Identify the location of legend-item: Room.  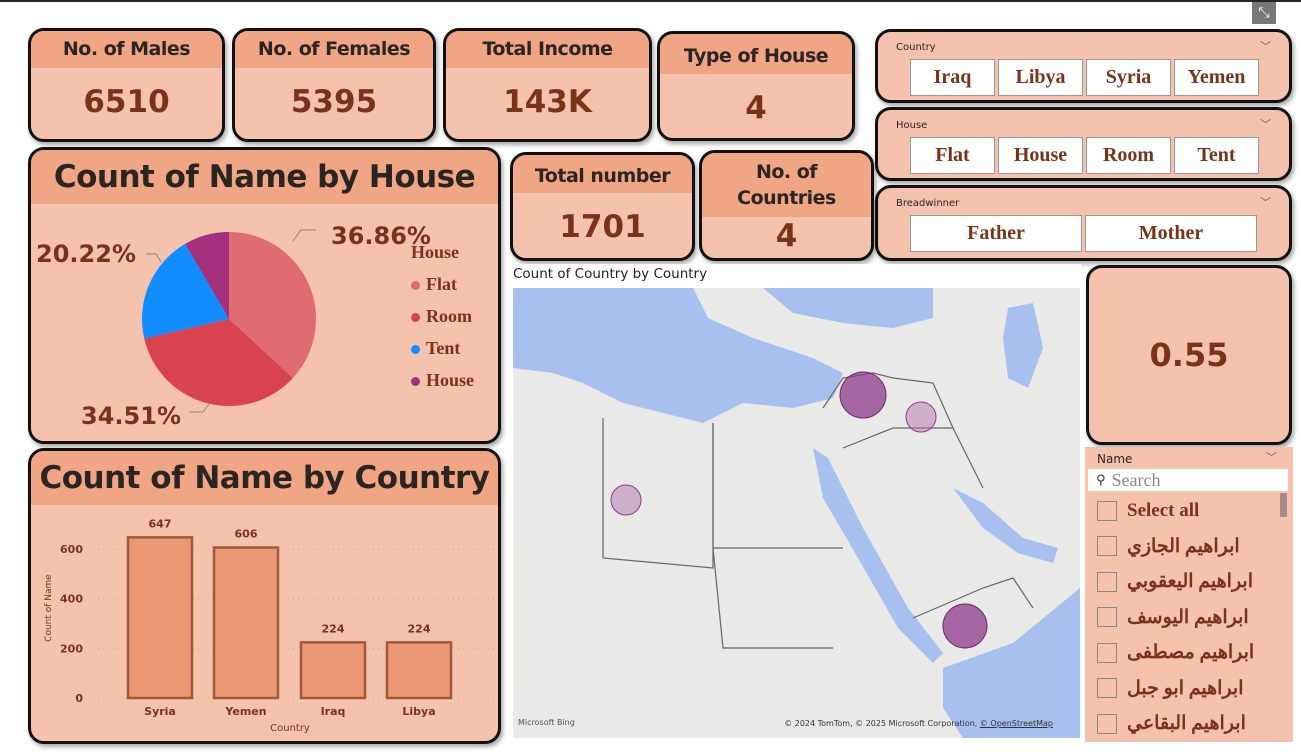
(442, 322).